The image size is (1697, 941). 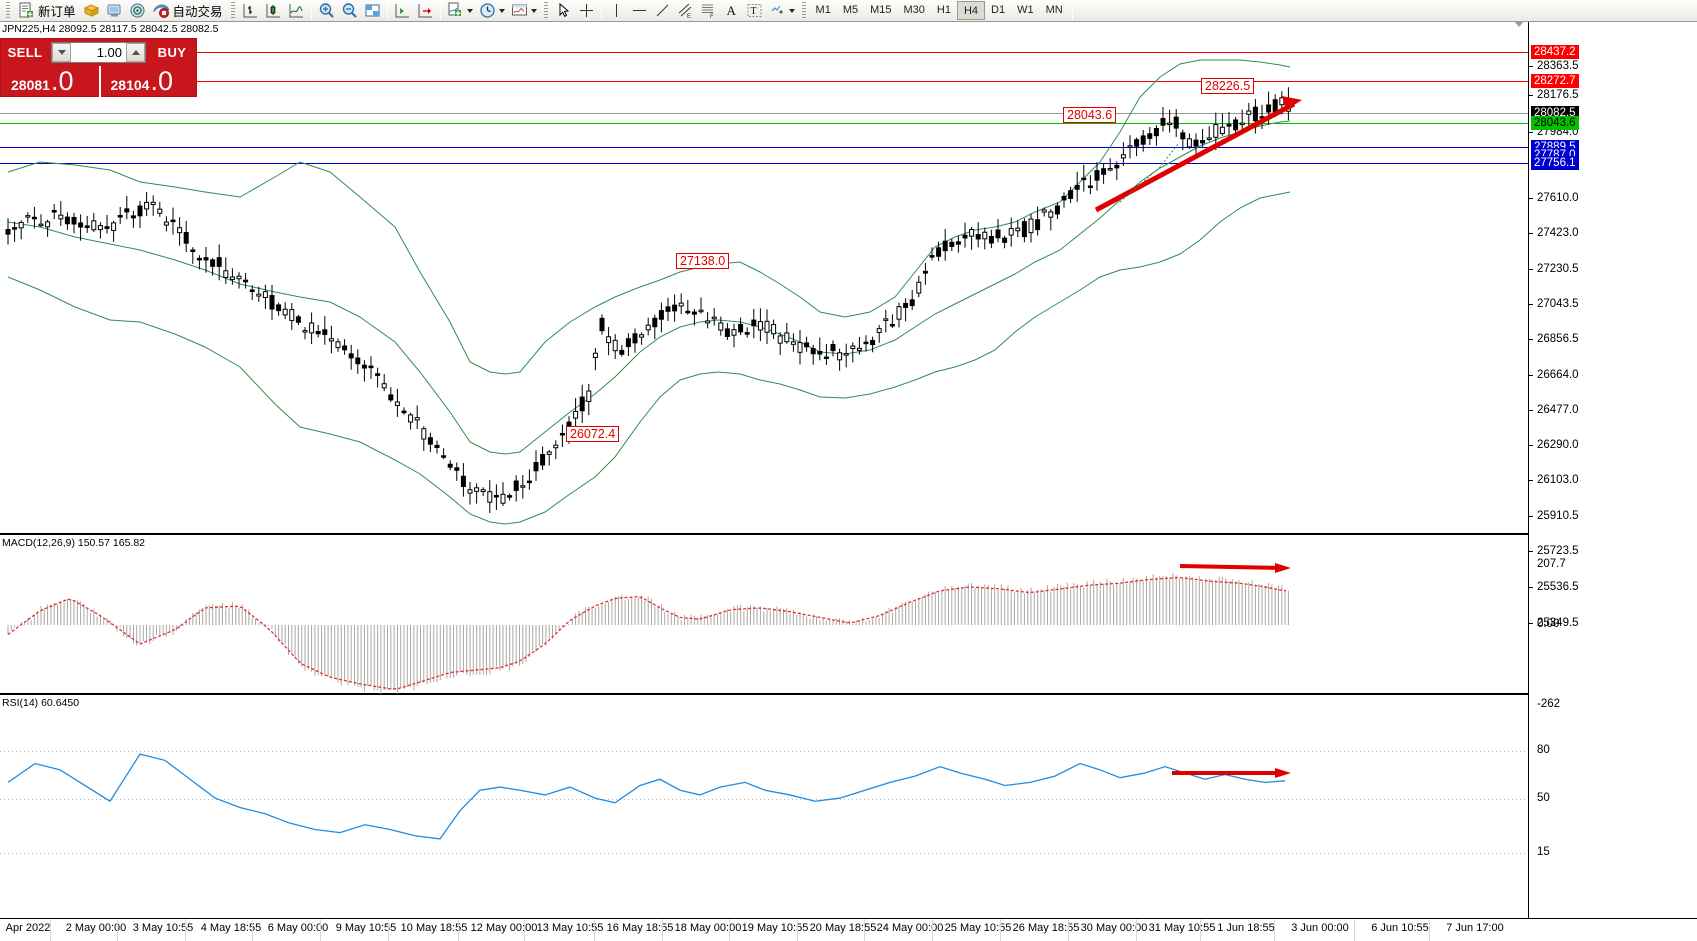 I want to click on price-tag: 28272.7, so click(x=1555, y=81).